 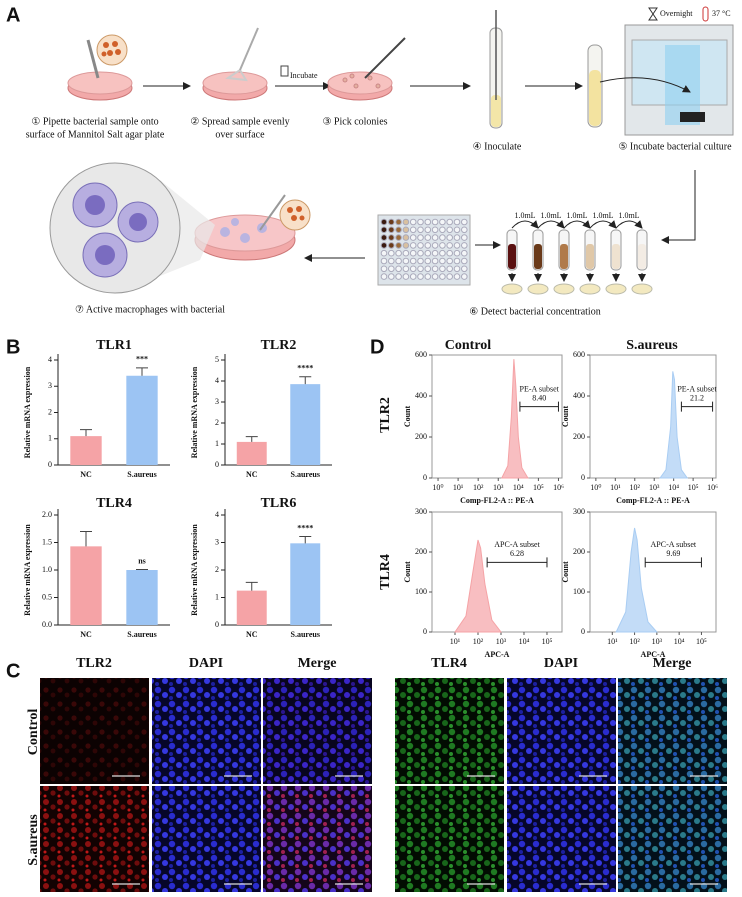 What do you see at coordinates (50, 359) in the screenshot?
I see `y-tick-label: 4` at bounding box center [50, 359].